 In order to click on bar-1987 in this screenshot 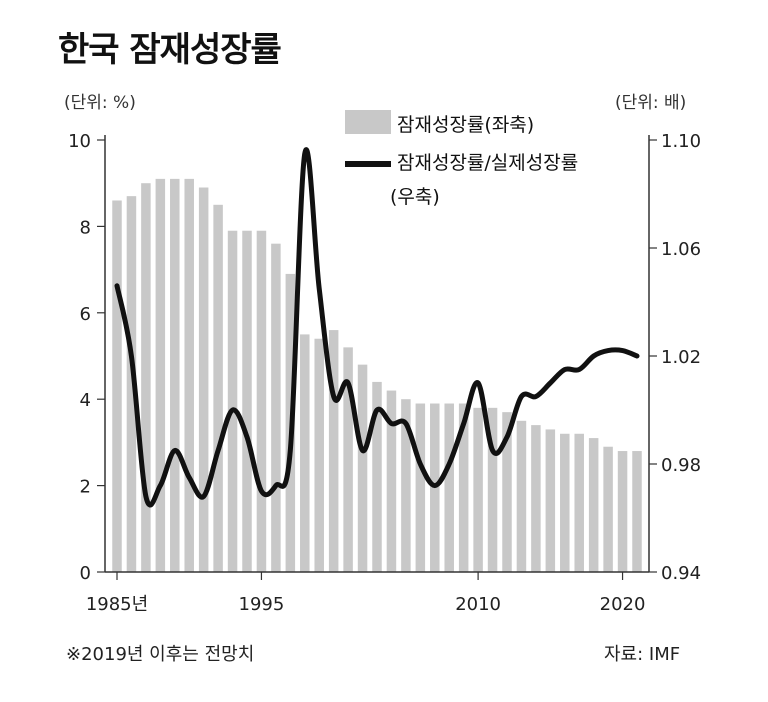, I will do `click(146, 377)`.